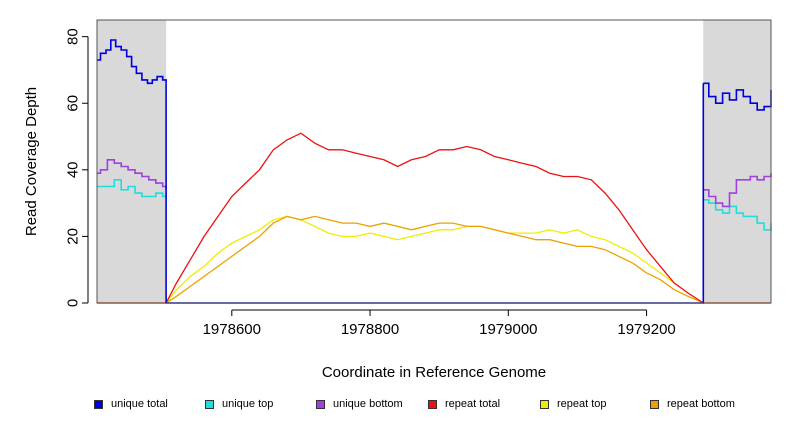  I want to click on legend-item-unique-total: unique total, so click(131, 404).